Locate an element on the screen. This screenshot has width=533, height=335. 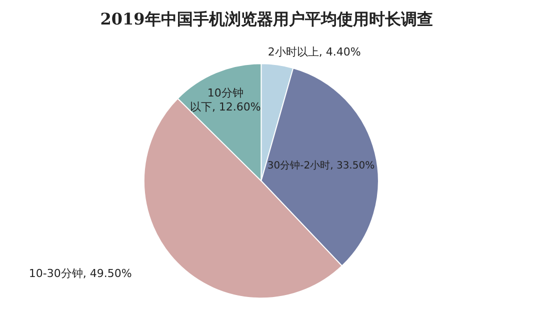
slice-label: 2小时以上, 4.40% is located at coordinates (314, 51).